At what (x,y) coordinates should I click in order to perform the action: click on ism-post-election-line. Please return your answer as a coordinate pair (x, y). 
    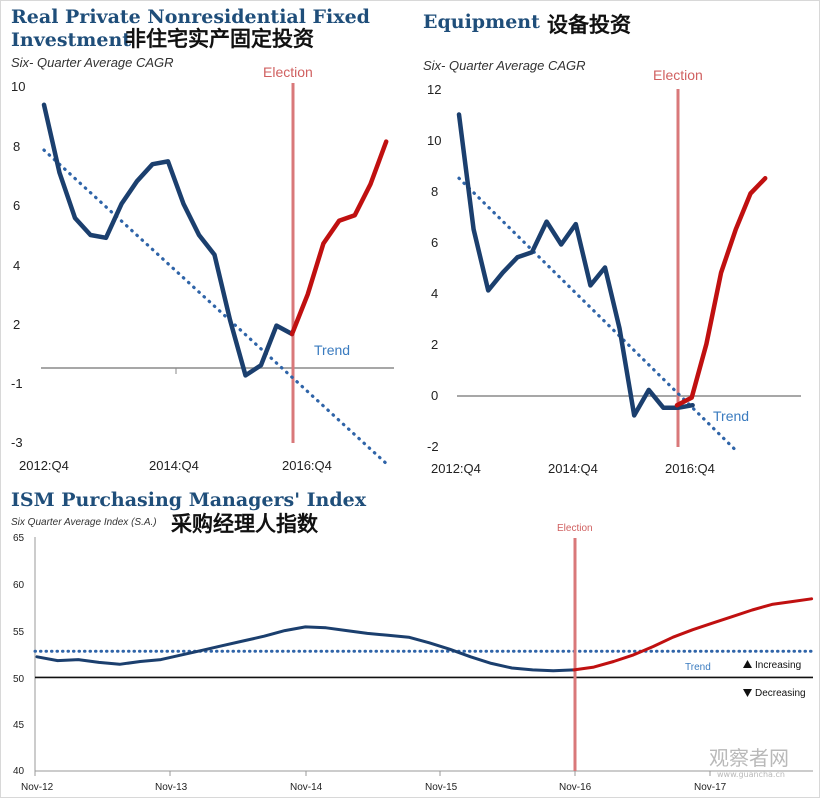
    Looking at the image, I should click on (693, 634).